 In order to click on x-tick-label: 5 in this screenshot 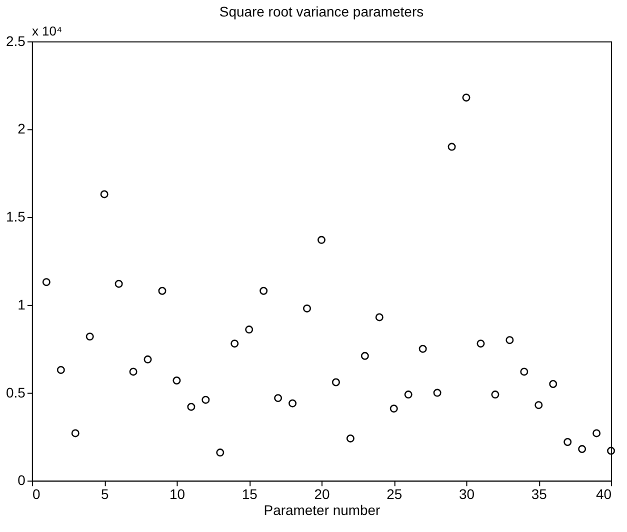, I will do `click(104, 494)`.